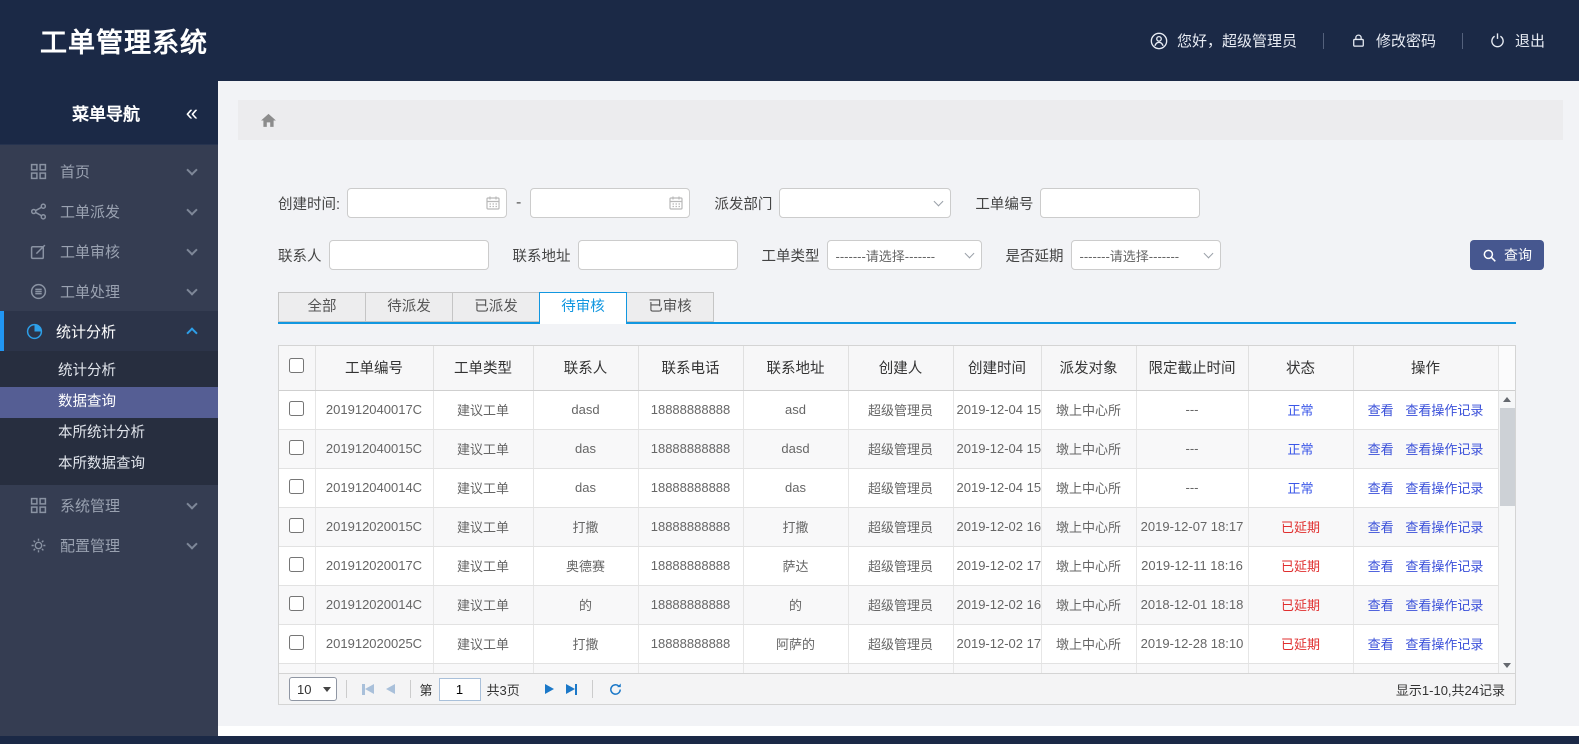 The image size is (1579, 744). What do you see at coordinates (313, 689) in the screenshot?
I see `page-size-select: 10` at bounding box center [313, 689].